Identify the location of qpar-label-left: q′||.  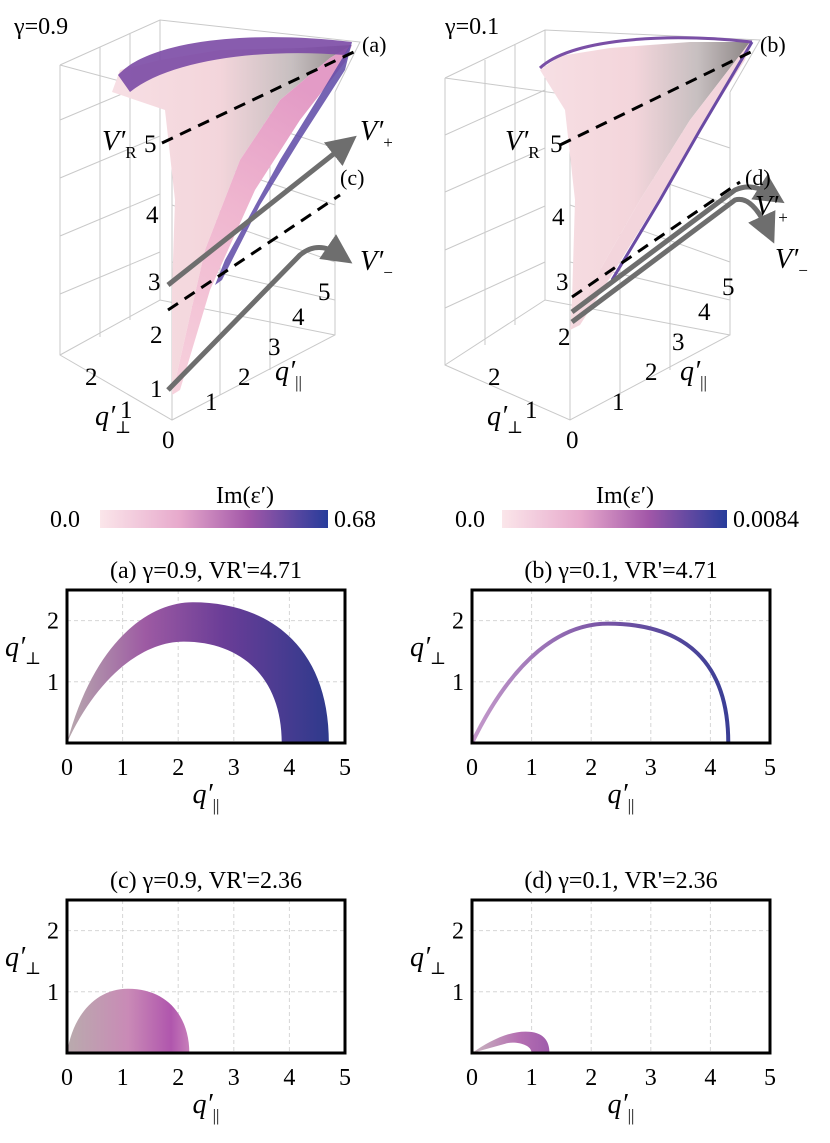
(288, 374).